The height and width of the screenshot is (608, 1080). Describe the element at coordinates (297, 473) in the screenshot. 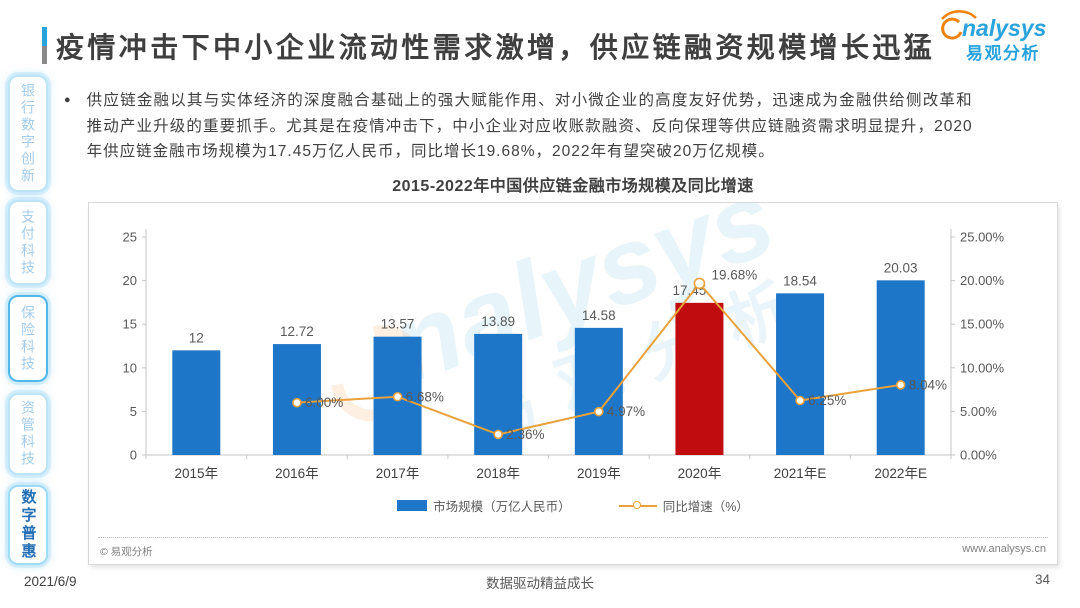

I see `svg-text: 2016年` at that location.